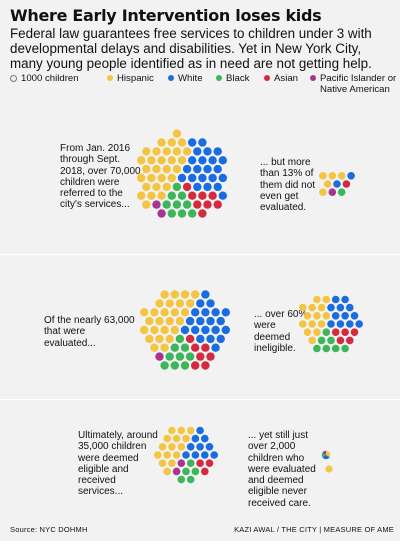  Describe the element at coordinates (171, 78) in the screenshot. I see `legend-swatch-white` at that location.